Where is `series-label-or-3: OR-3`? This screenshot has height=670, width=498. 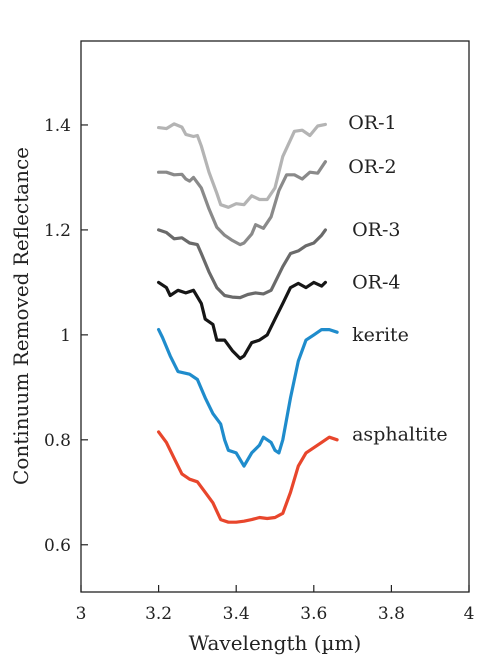 series-label-or-3: OR-3 is located at coordinates (376, 230).